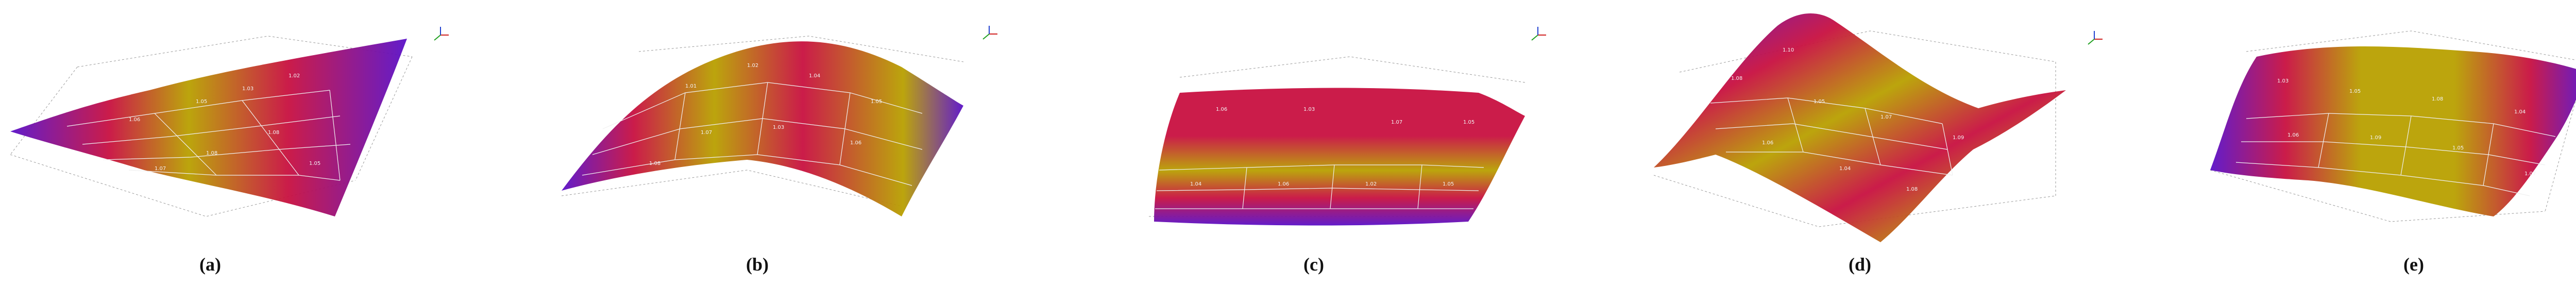 The height and width of the screenshot is (285, 2576). What do you see at coordinates (1313, 265) in the screenshot?
I see `panel-label-c: (c)` at bounding box center [1313, 265].